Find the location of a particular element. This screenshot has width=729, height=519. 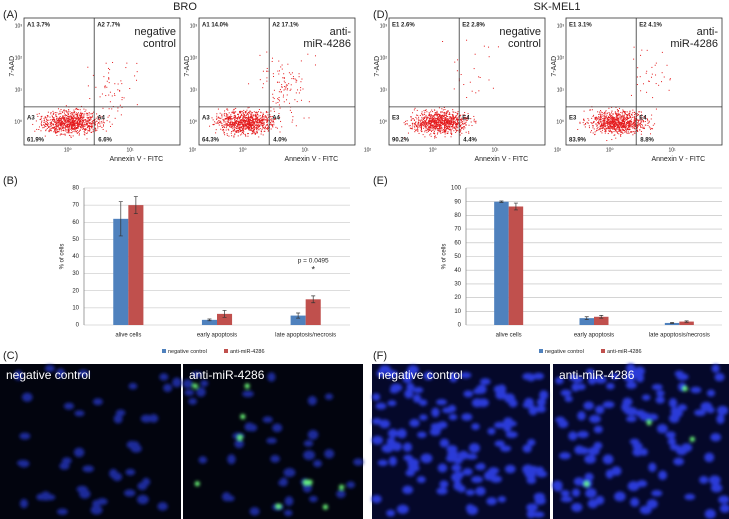

panel-label: (E) is located at coordinates (380, 181).